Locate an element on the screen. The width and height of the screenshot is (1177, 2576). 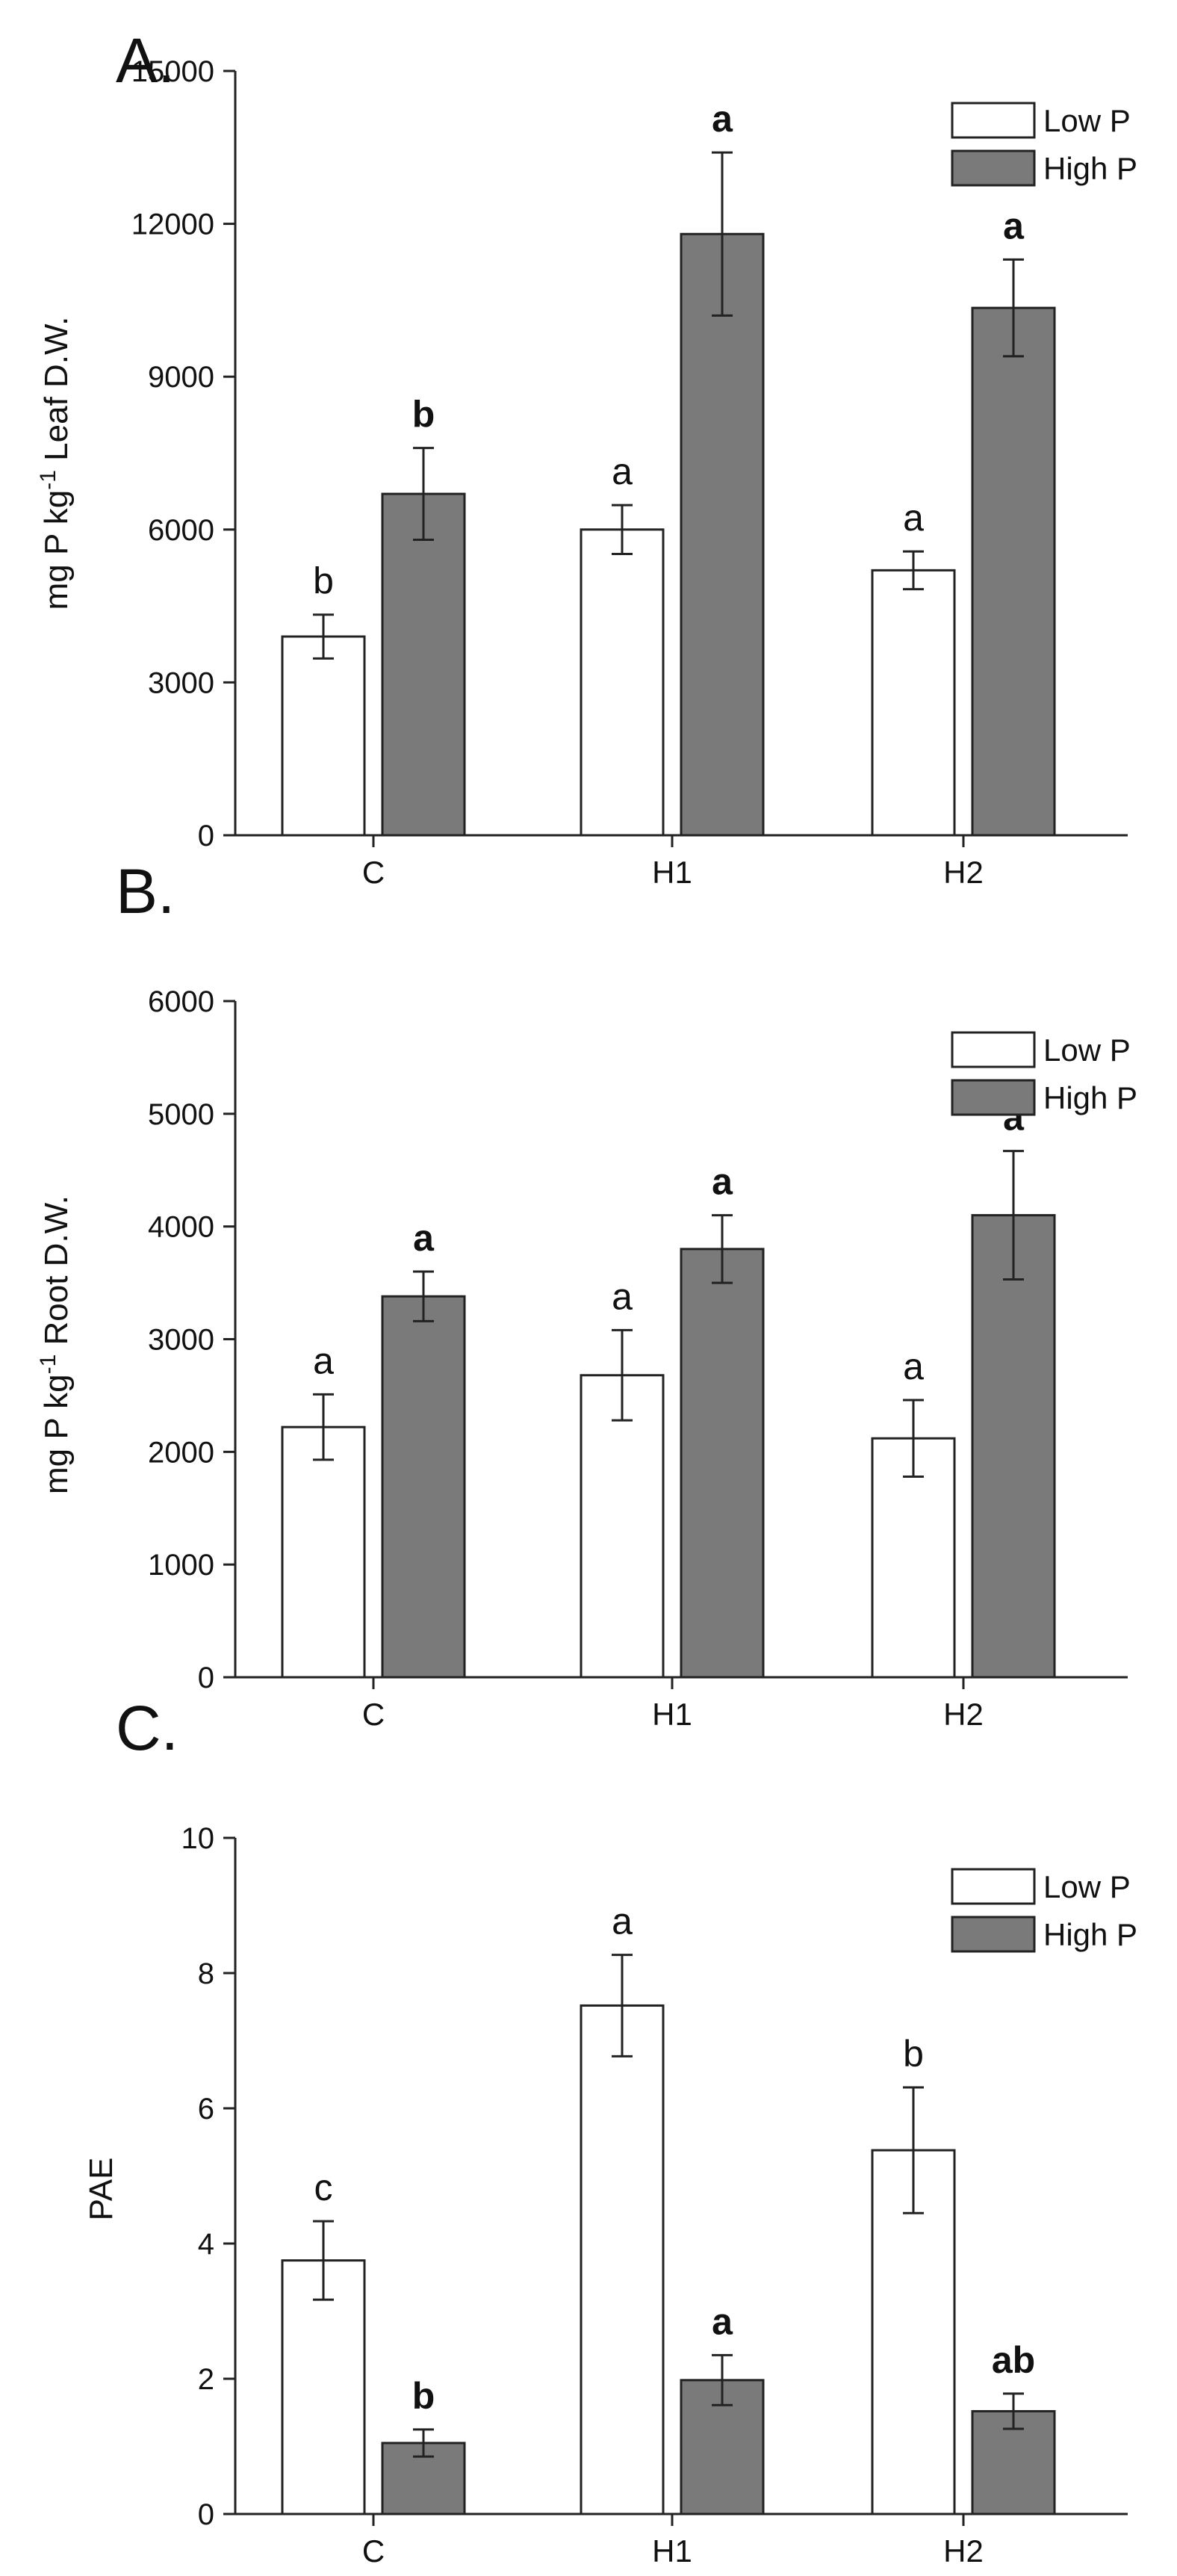
panel-label: C. is located at coordinates (147, 1728).